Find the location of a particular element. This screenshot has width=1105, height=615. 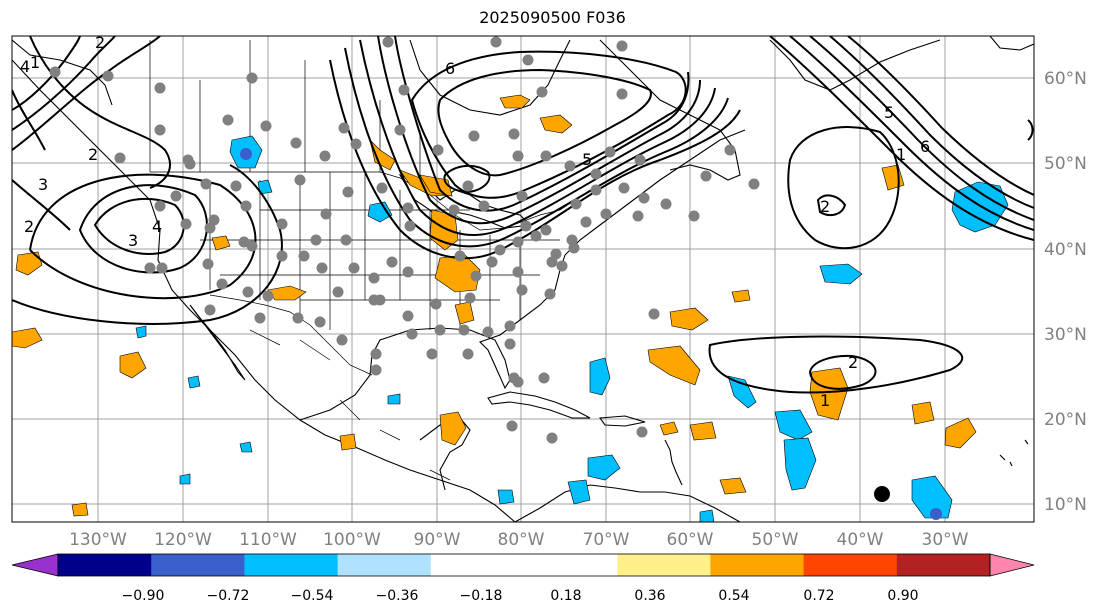

lon-label: 100°W is located at coordinates (352, 540).